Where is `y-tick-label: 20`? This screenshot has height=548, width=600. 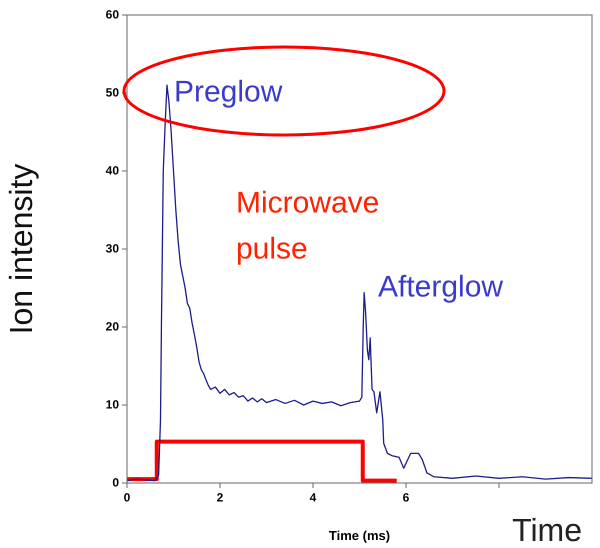 y-tick-label: 20 is located at coordinates (113, 326).